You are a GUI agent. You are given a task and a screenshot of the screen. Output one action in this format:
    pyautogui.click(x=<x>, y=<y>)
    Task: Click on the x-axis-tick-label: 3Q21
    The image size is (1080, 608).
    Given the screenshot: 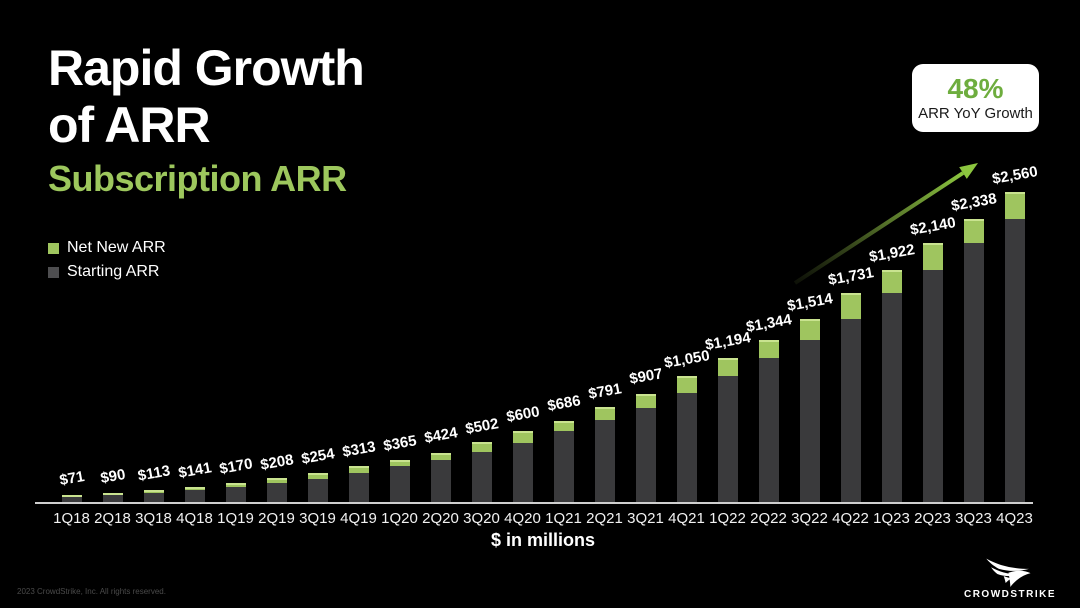 What is the action you would take?
    pyautogui.click(x=645, y=518)
    